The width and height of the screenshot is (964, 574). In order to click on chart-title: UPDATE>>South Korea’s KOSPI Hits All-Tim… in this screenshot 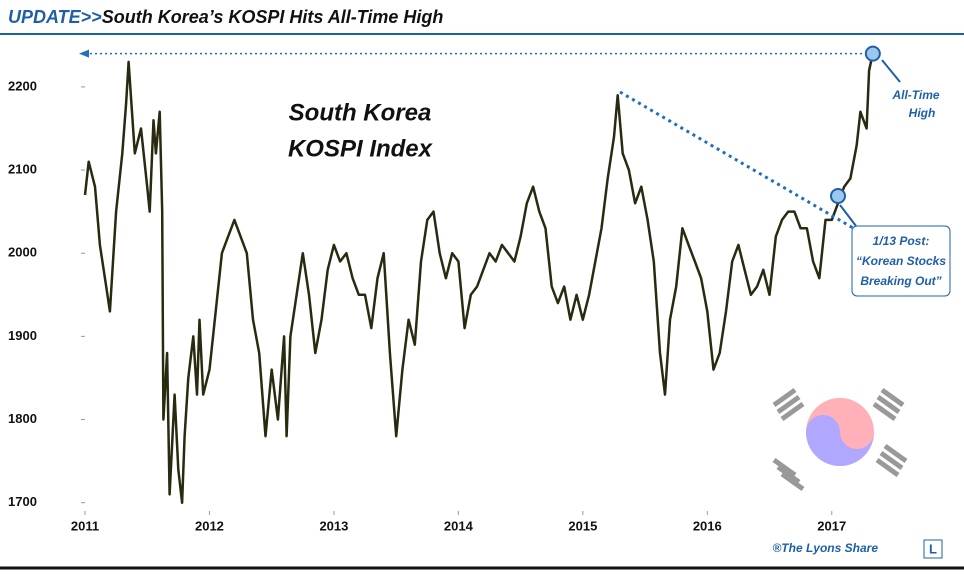, I will do `click(225, 17)`.